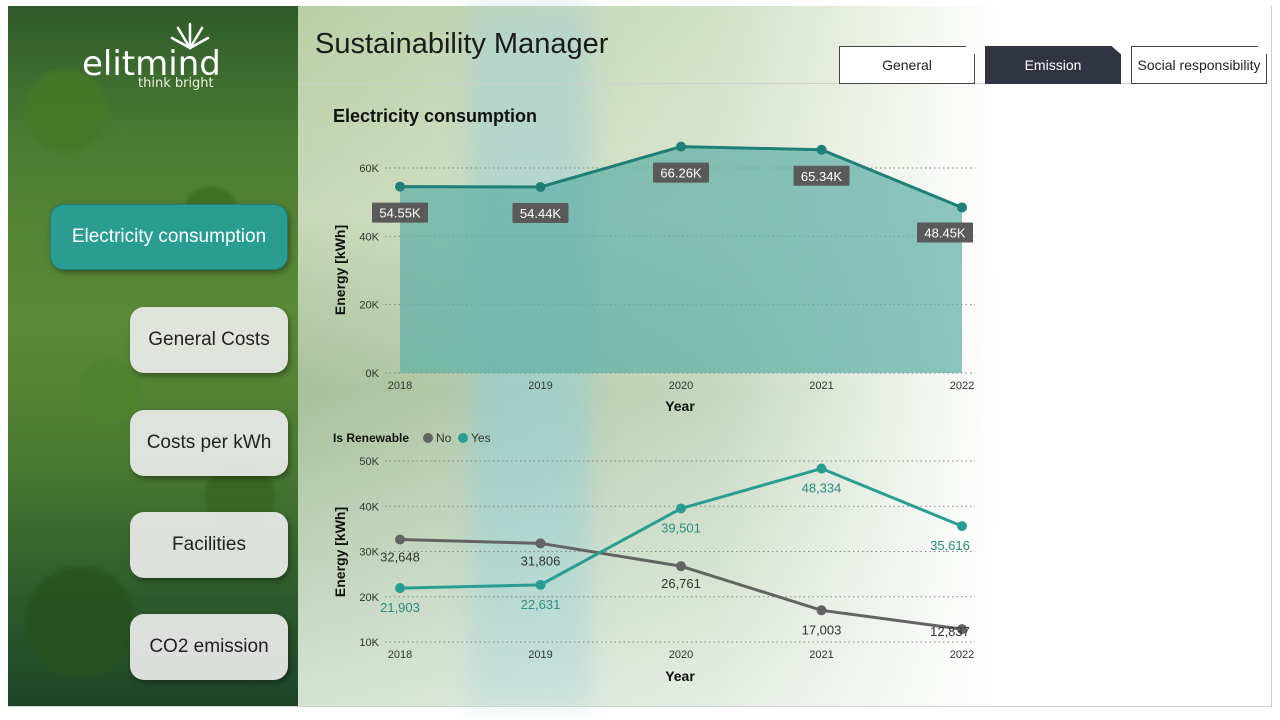 Image resolution: width=1280 pixels, height=720 pixels. What do you see at coordinates (369, 169) in the screenshot?
I see `y-tick-label: 60K` at bounding box center [369, 169].